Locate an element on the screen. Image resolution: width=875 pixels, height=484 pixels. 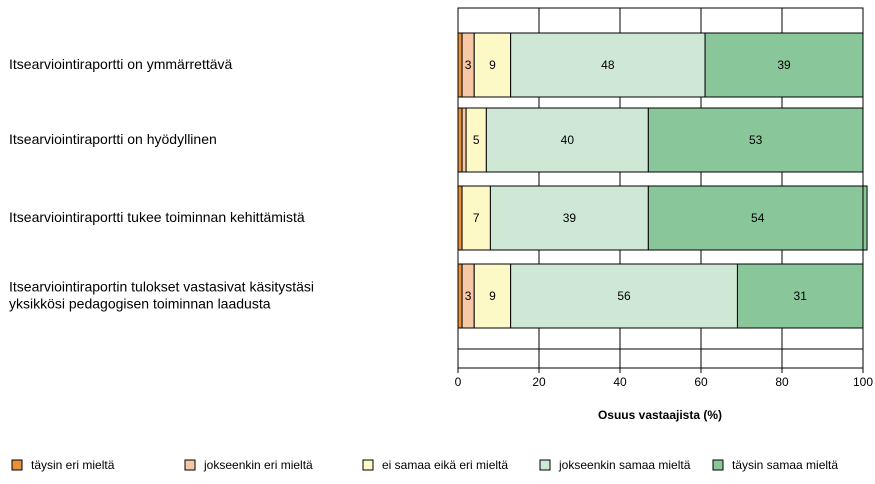
data-label: 48 is located at coordinates (608, 65).